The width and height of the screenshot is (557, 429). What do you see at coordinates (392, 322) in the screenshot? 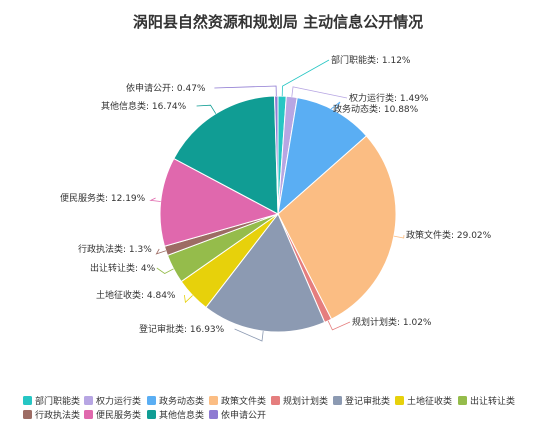
I see `slice-label-5: 规划计划类: 1.02%` at bounding box center [392, 322].